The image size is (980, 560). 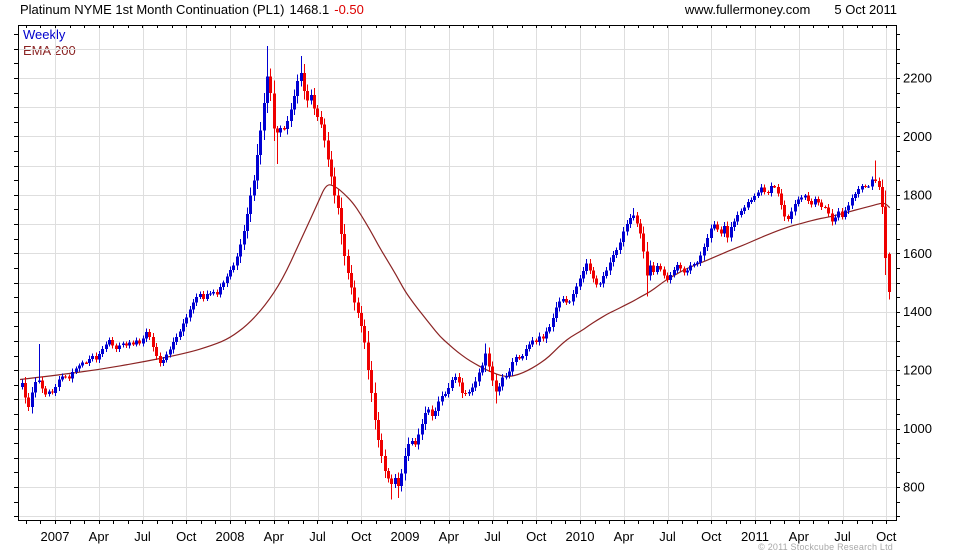 I want to click on legend-weekly: Weekly, so click(x=44, y=34).